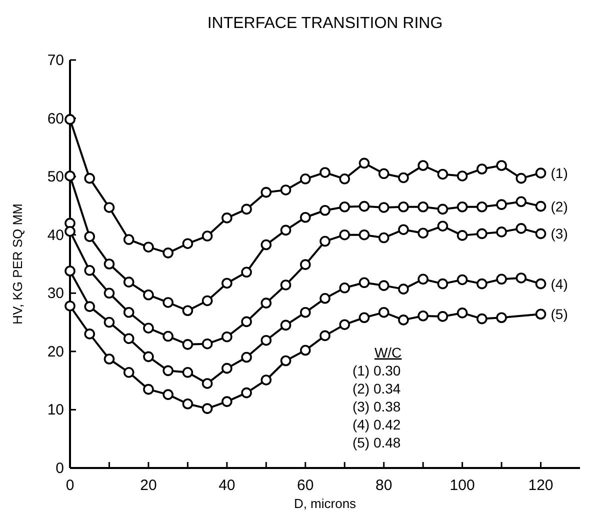  What do you see at coordinates (55, 177) in the screenshot?
I see `y-tick-label: 50` at bounding box center [55, 177].